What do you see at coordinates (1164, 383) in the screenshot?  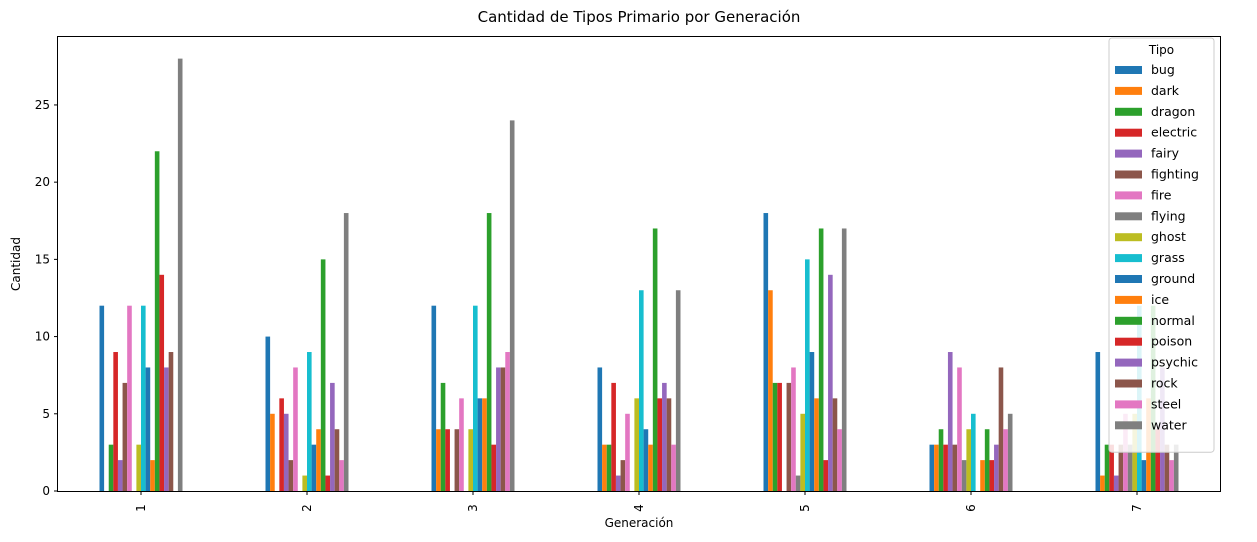 I see `legend-label-rock: rock` at bounding box center [1164, 383].